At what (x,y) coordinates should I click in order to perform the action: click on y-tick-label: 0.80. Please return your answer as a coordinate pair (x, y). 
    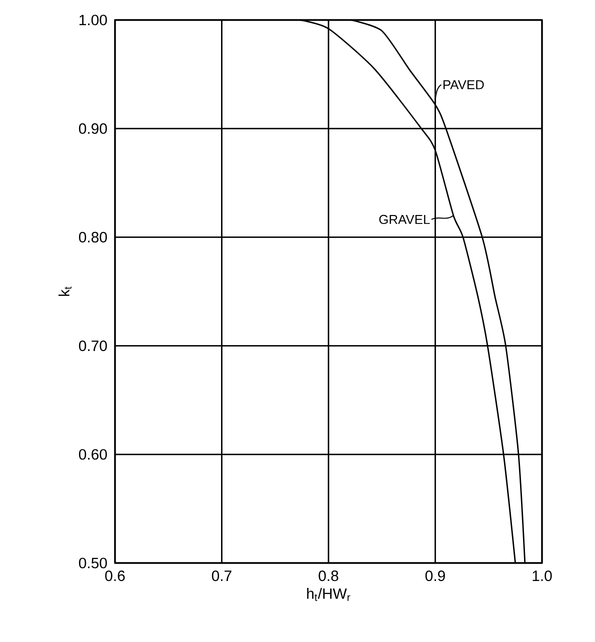
    Looking at the image, I should click on (92, 237).